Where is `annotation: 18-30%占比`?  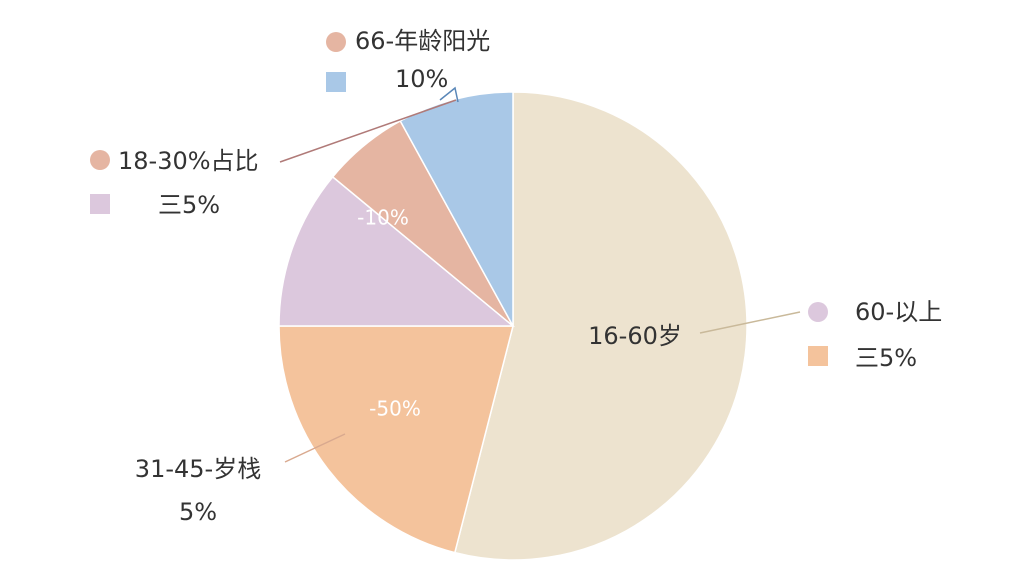
annotation: 18-30%占比 is located at coordinates (188, 161).